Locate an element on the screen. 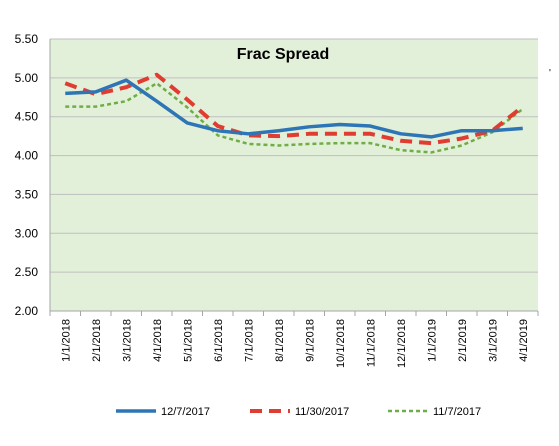  x-tick-label: 2/1/2019 is located at coordinates (463, 340).